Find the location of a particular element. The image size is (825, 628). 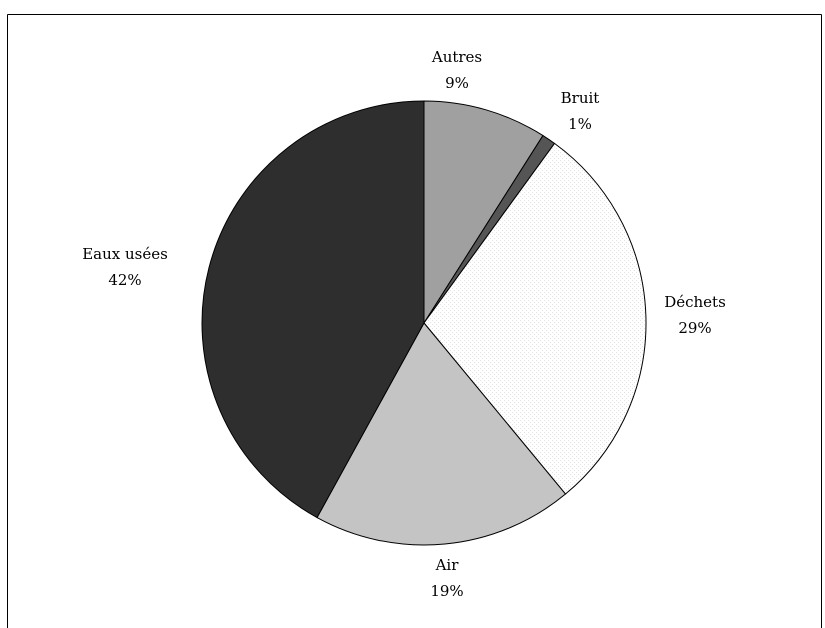

slice-value-air: 19% is located at coordinates (446, 591).